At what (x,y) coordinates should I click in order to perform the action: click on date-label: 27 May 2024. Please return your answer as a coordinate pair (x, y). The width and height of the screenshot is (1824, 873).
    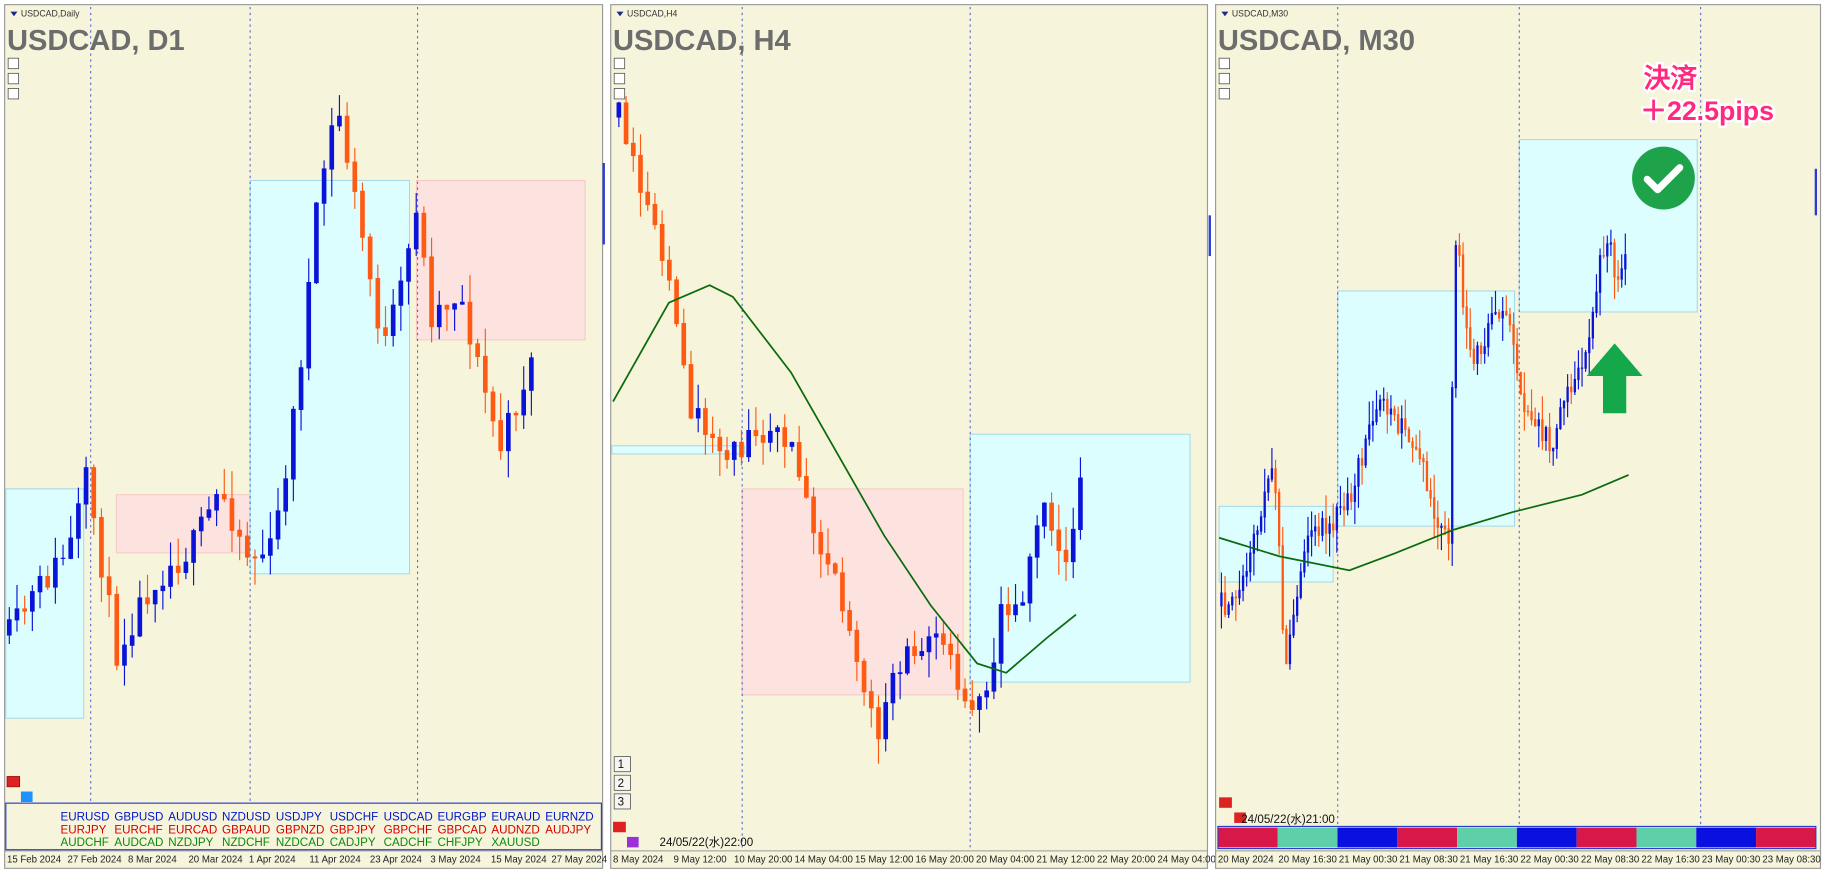
    Looking at the image, I should click on (579, 860).